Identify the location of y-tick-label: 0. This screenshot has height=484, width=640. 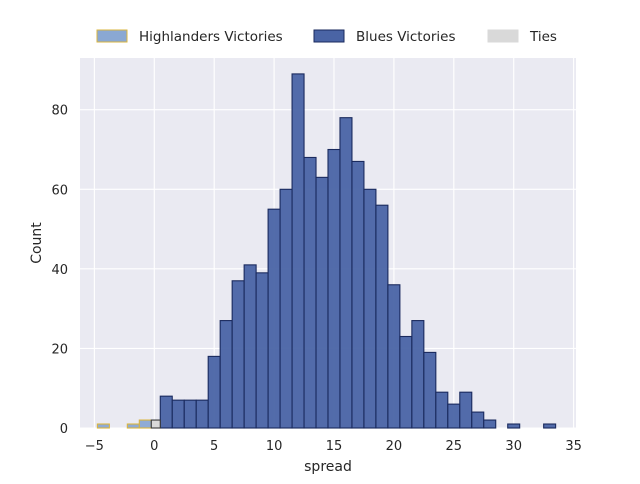
(64, 429).